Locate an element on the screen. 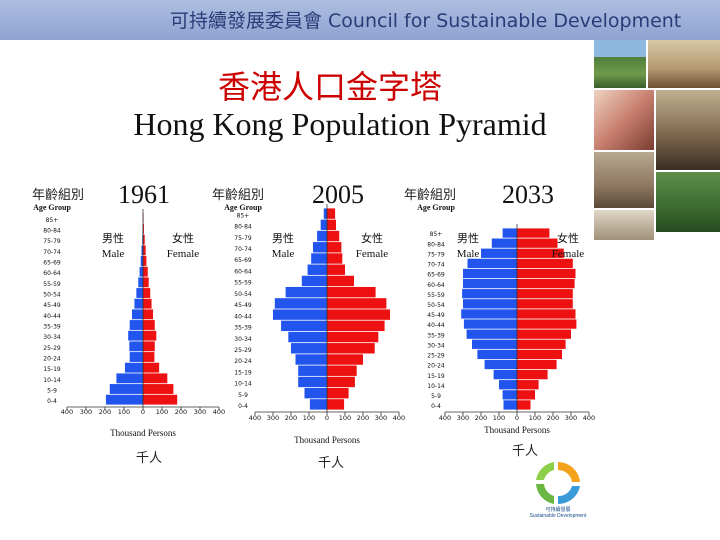 The height and width of the screenshot is (540, 720). x-tick-2033-7: 300 is located at coordinates (571, 418).